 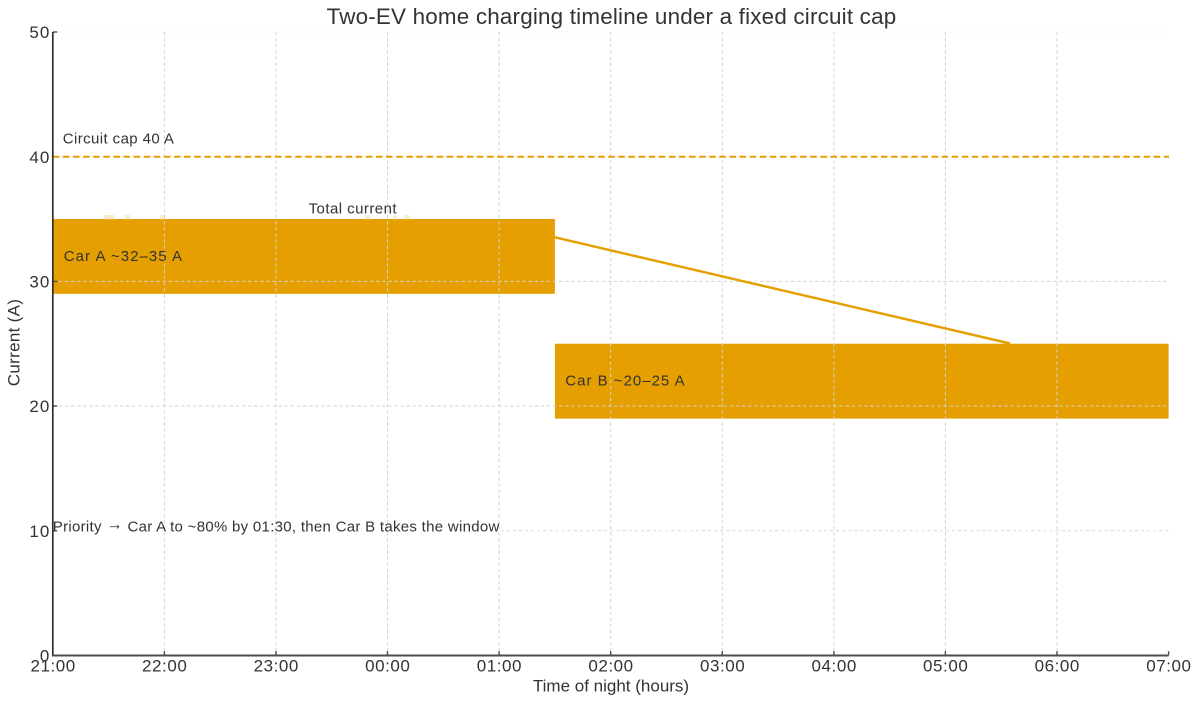 What do you see at coordinates (1168, 666) in the screenshot?
I see `svg-text: 07:00` at bounding box center [1168, 666].